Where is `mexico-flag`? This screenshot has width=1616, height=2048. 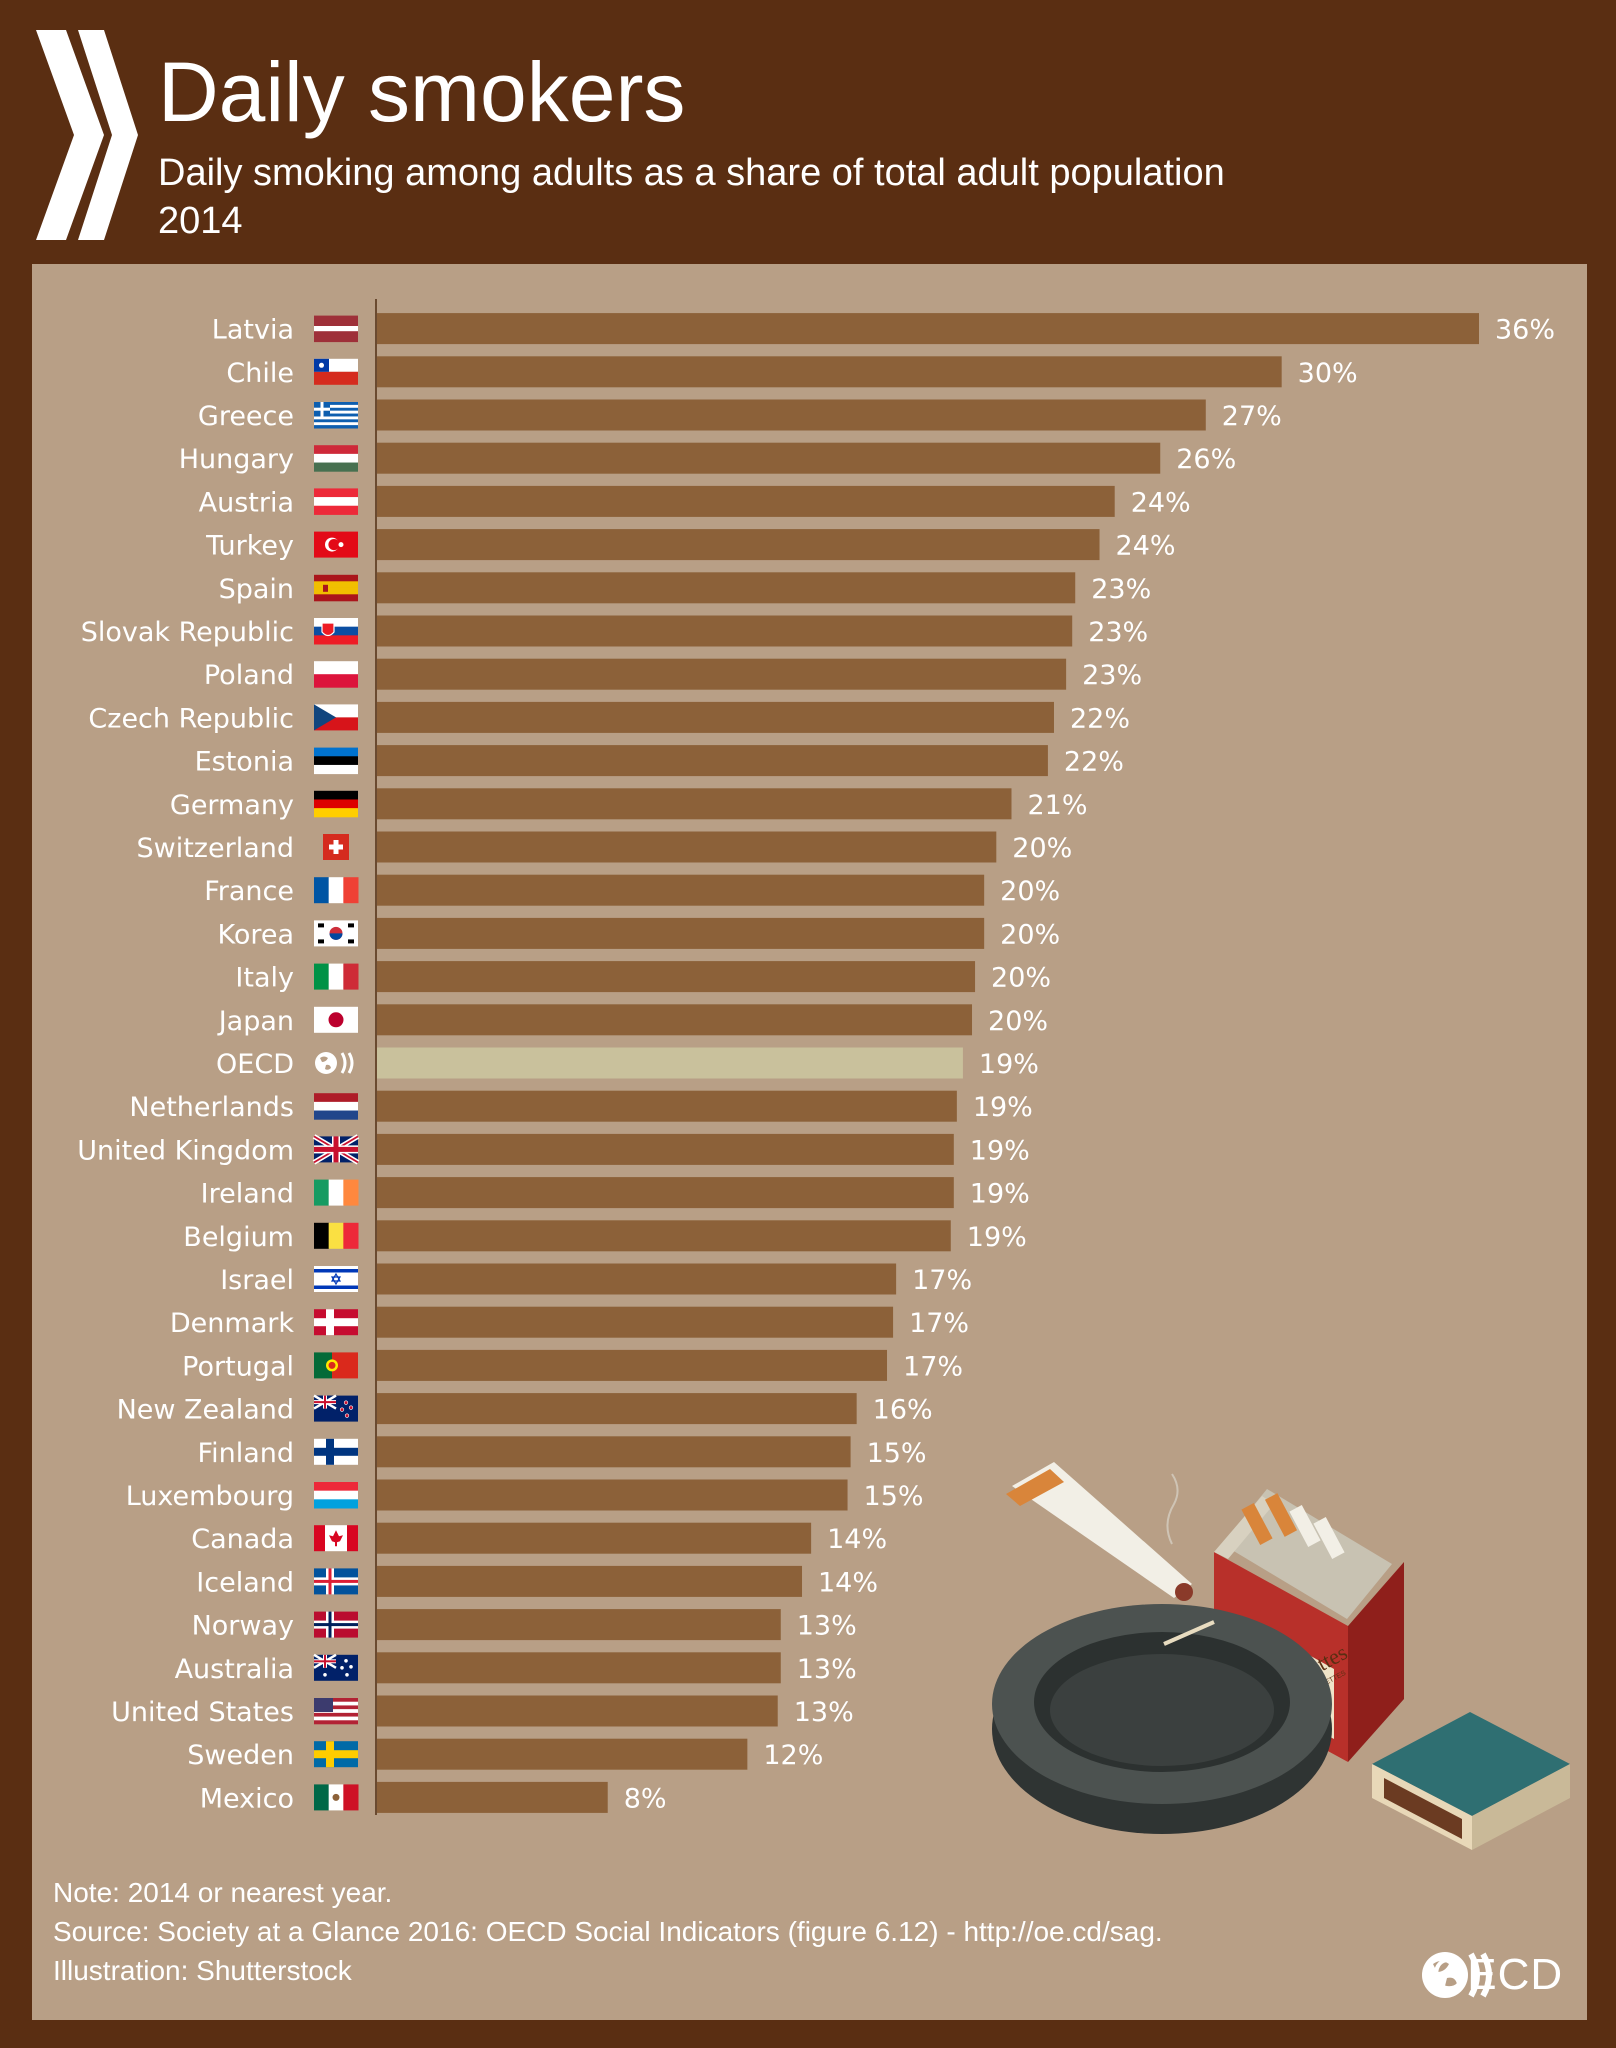
mexico-flag is located at coordinates (336, 1797).